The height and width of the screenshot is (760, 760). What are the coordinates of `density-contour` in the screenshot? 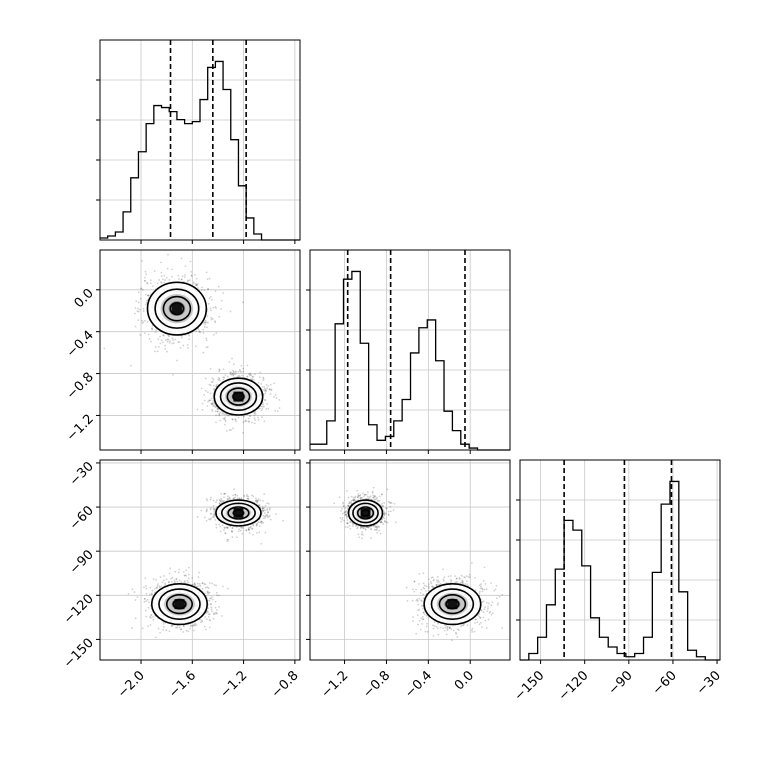 It's located at (365, 513).